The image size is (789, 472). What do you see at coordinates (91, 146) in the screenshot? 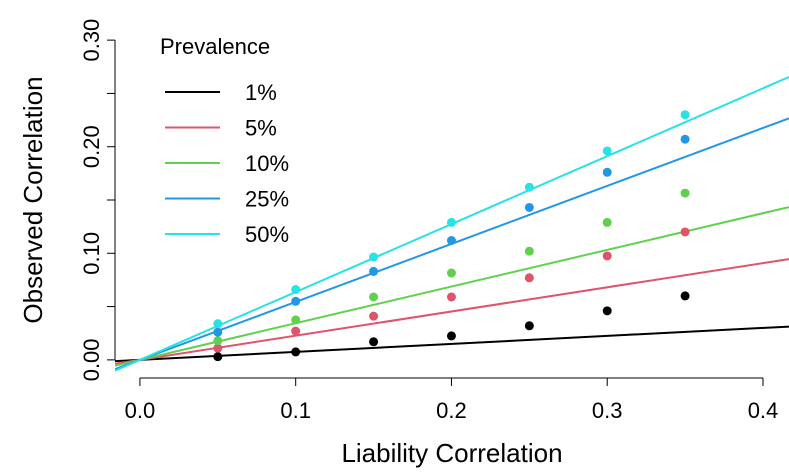
I see `y-tick-label: 0.20` at bounding box center [91, 146].